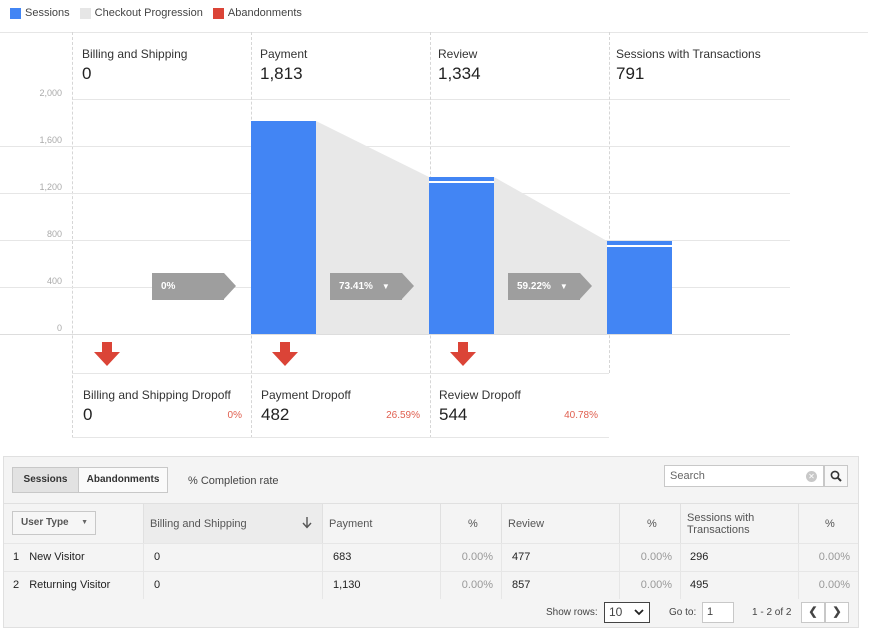  Describe the element at coordinates (403, 415) in the screenshot. I see `dropoff-percent: 26.59%` at that location.